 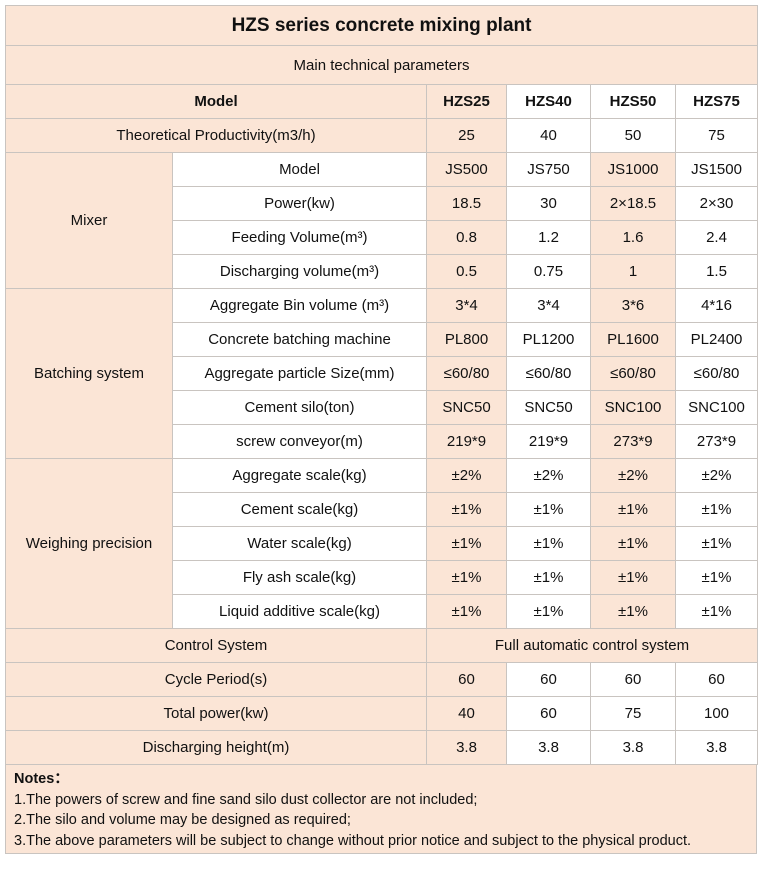 I want to click on table-row: Water scale(kg) ±1% ±1% ±1% ±1%, so click(x=382, y=543).